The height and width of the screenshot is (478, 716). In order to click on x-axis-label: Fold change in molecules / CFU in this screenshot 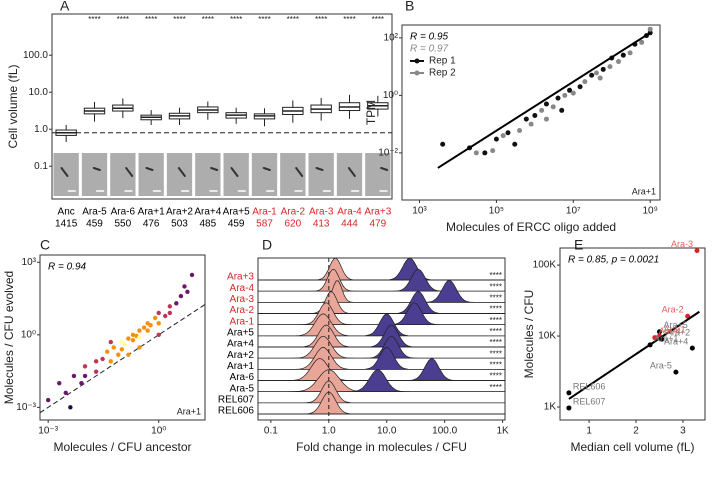, I will do `click(381, 447)`.